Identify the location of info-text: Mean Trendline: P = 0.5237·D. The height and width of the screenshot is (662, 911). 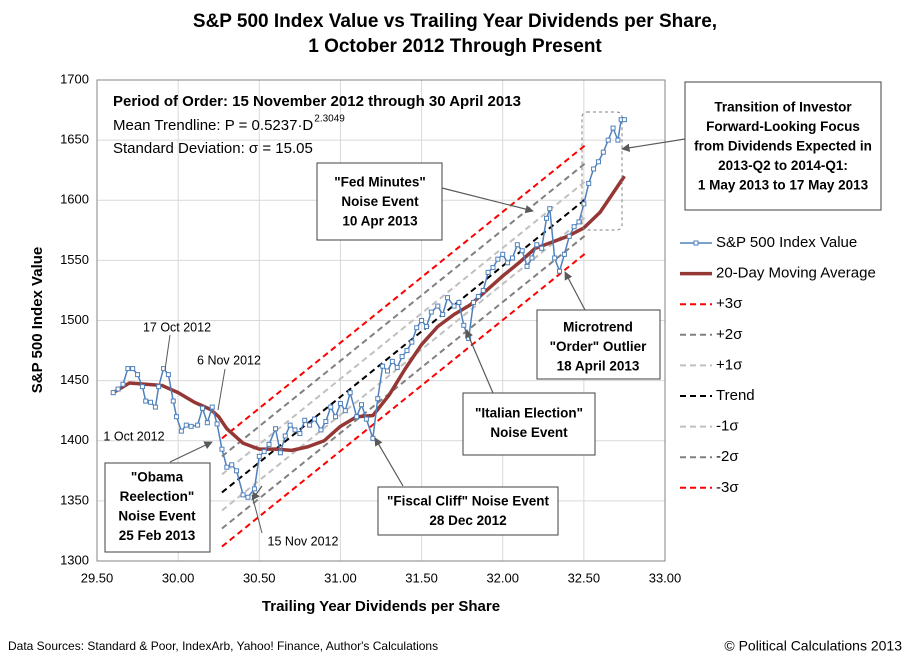
(213, 125).